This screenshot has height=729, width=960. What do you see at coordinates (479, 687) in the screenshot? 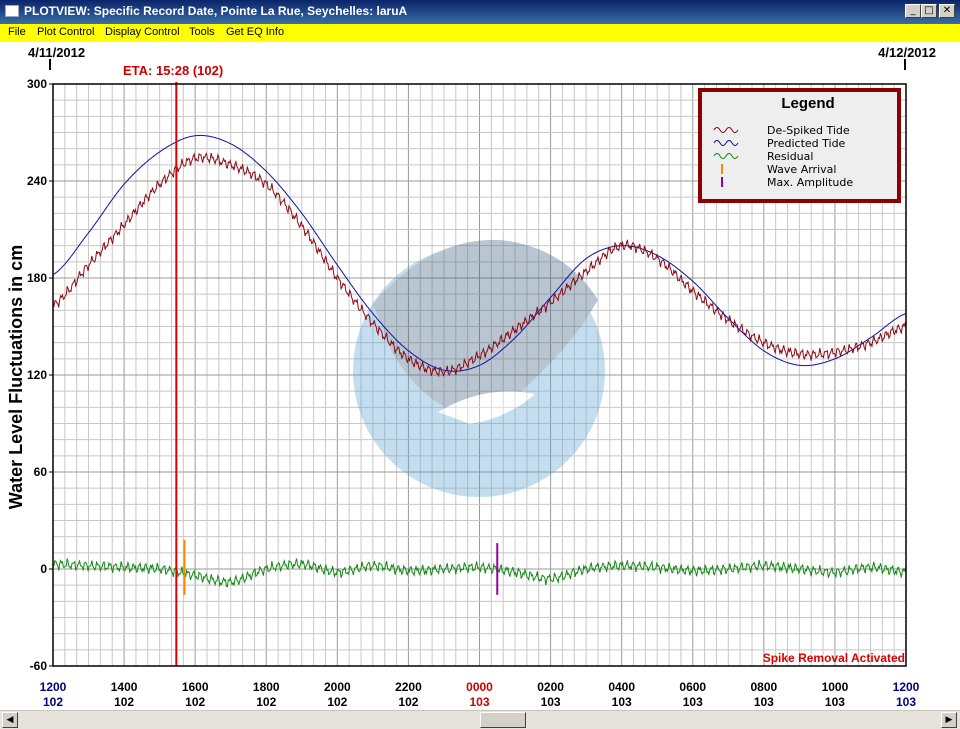
I see `x-tick-time: 0000` at bounding box center [479, 687].